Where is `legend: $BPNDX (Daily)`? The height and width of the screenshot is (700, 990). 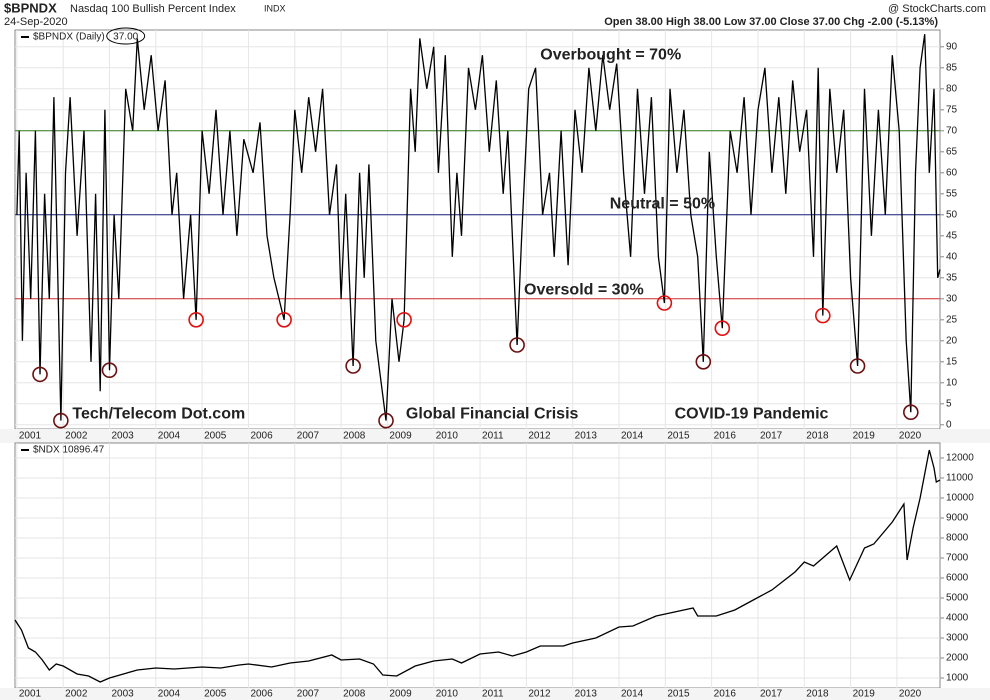 legend: $BPNDX (Daily) is located at coordinates (69, 37).